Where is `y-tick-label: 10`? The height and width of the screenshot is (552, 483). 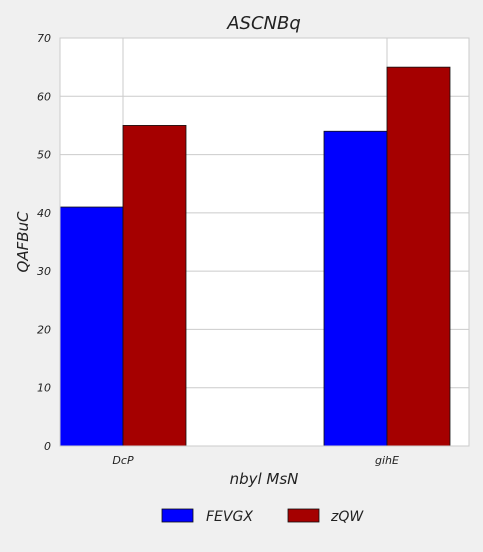
y-tick-label: 10 is located at coordinates (44, 388).